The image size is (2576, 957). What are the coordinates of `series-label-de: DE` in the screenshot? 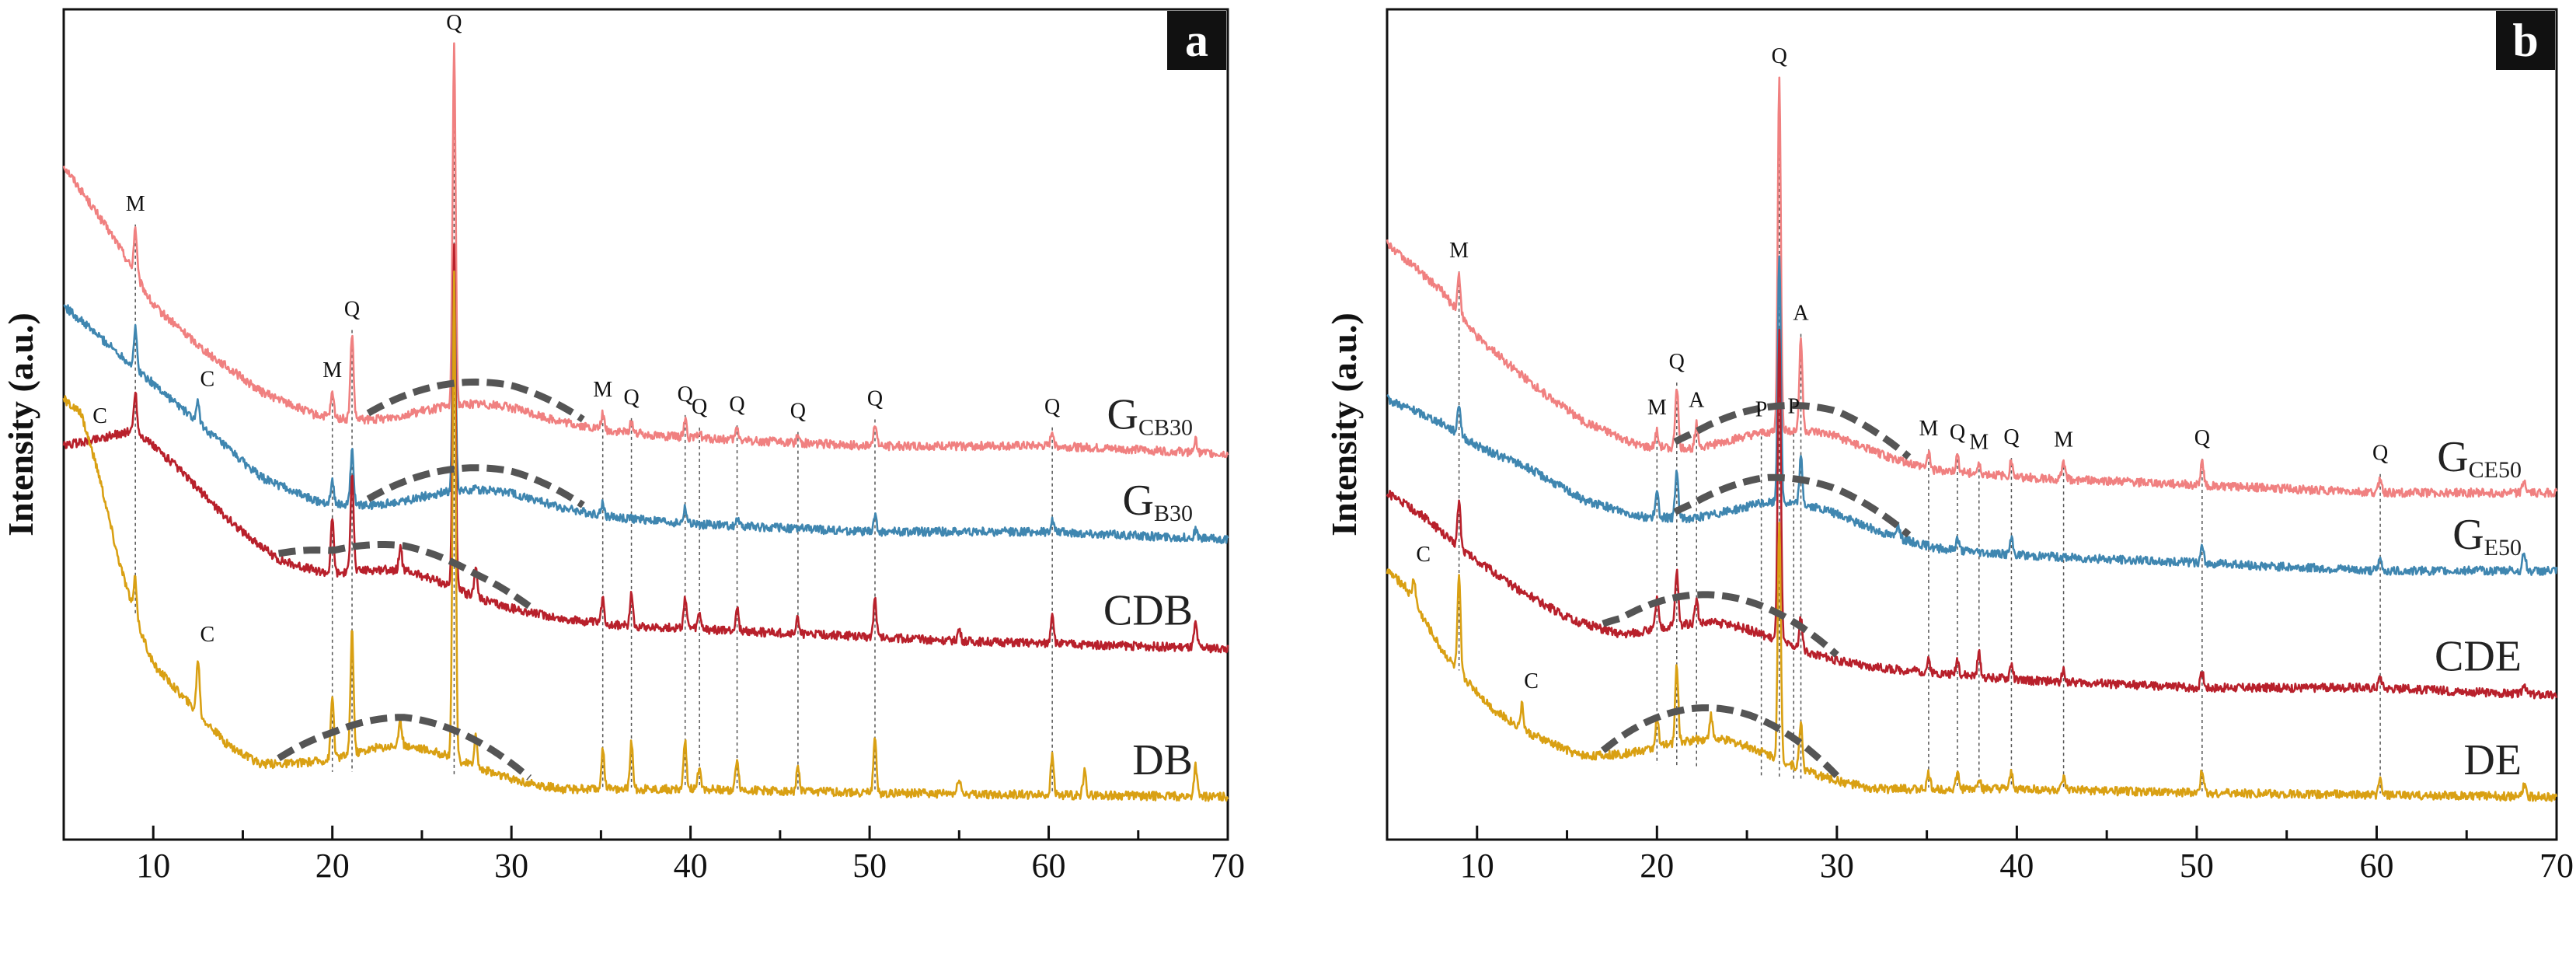 It's located at (2492, 760).